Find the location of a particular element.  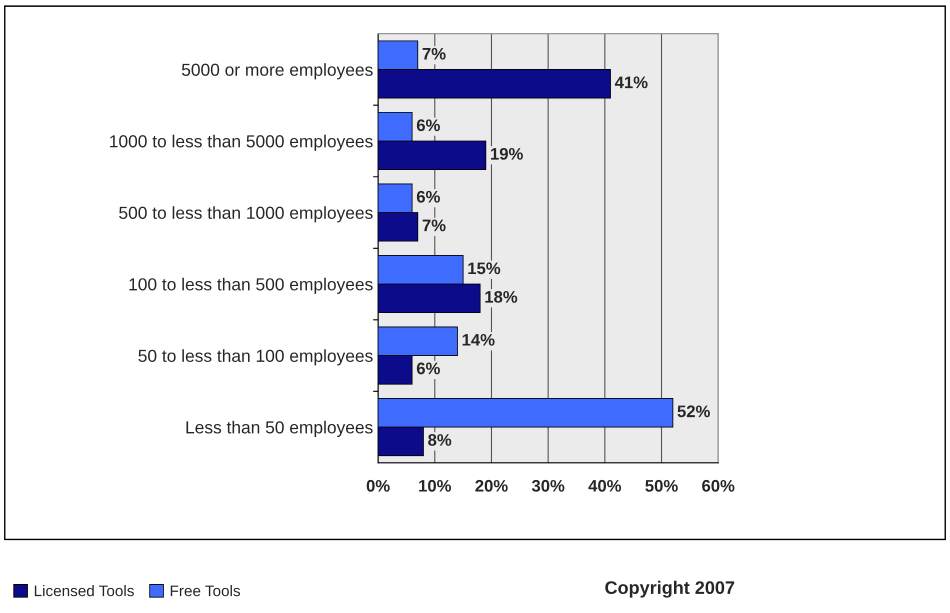

data-label: 14% is located at coordinates (478, 340).